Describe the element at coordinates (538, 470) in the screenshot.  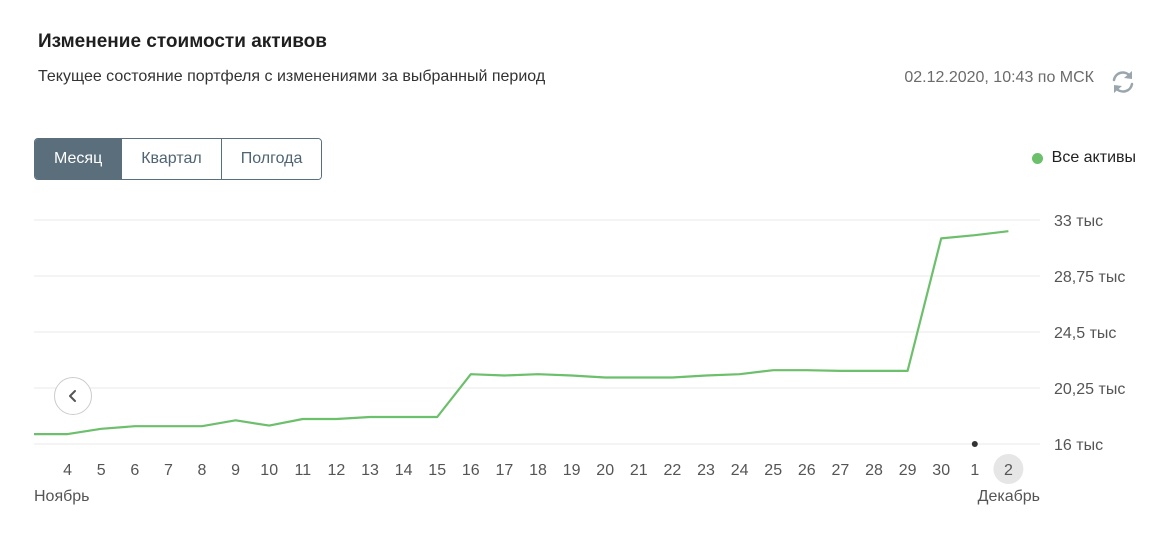
I see `x-tick-label: 18` at that location.